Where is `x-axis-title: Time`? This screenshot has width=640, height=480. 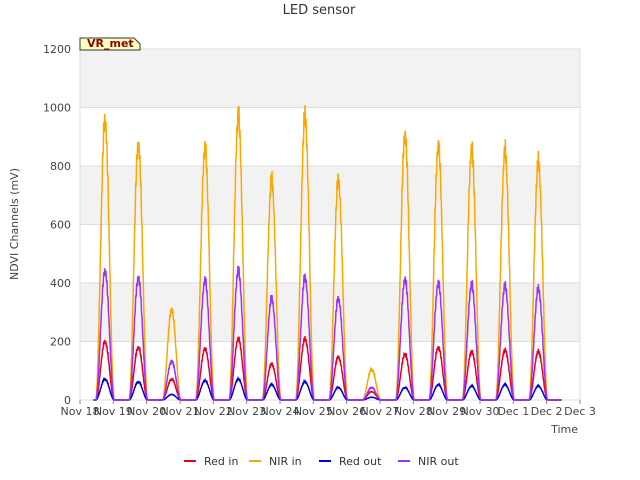 x-axis-title: Time is located at coordinates (564, 429).